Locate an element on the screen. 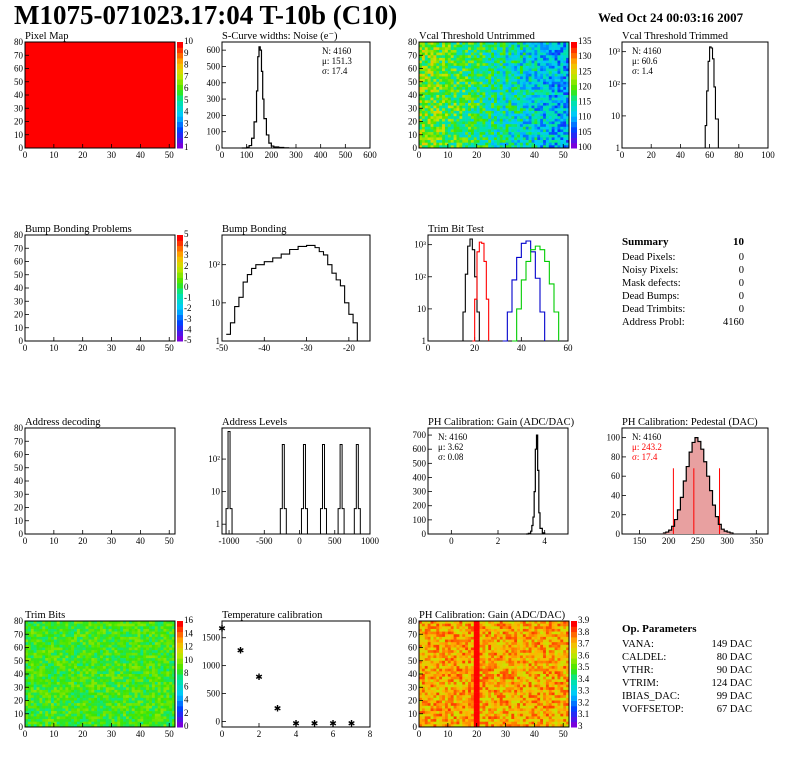 Image resolution: width=796 pixels, height=772 pixels. x-tick-label: 300 is located at coordinates (296, 155).